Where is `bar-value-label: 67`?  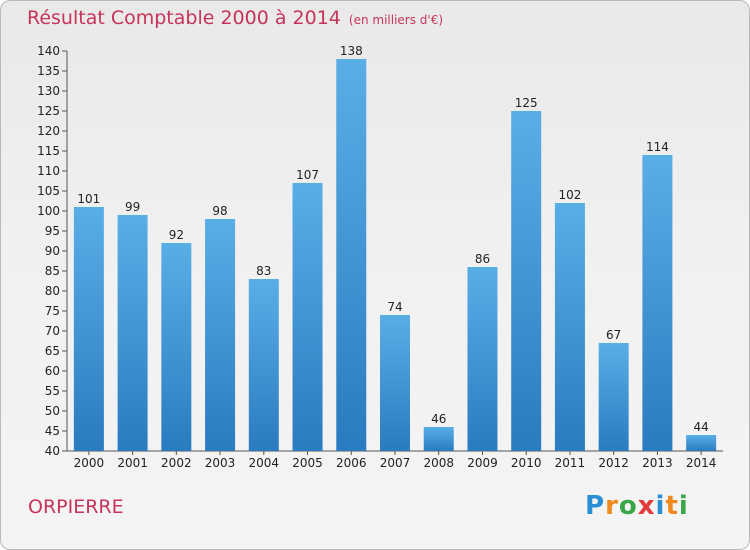 bar-value-label: 67 is located at coordinates (613, 335).